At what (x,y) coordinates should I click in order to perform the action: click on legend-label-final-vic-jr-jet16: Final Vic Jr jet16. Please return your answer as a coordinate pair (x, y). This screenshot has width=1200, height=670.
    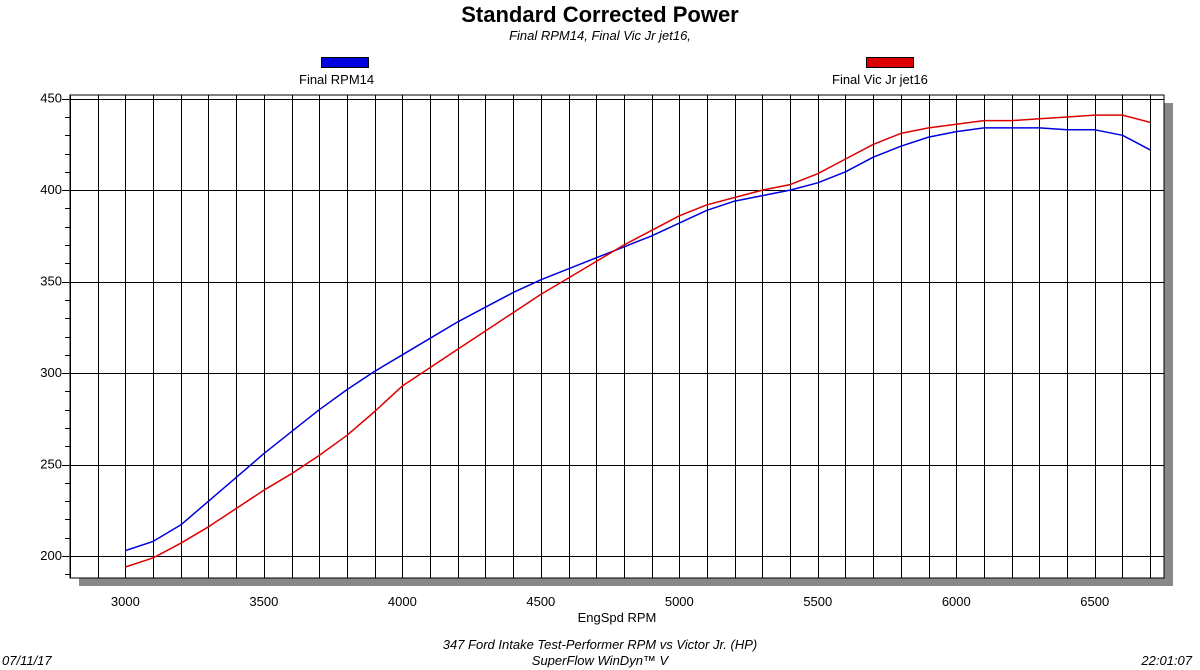
    Looking at the image, I should click on (880, 79).